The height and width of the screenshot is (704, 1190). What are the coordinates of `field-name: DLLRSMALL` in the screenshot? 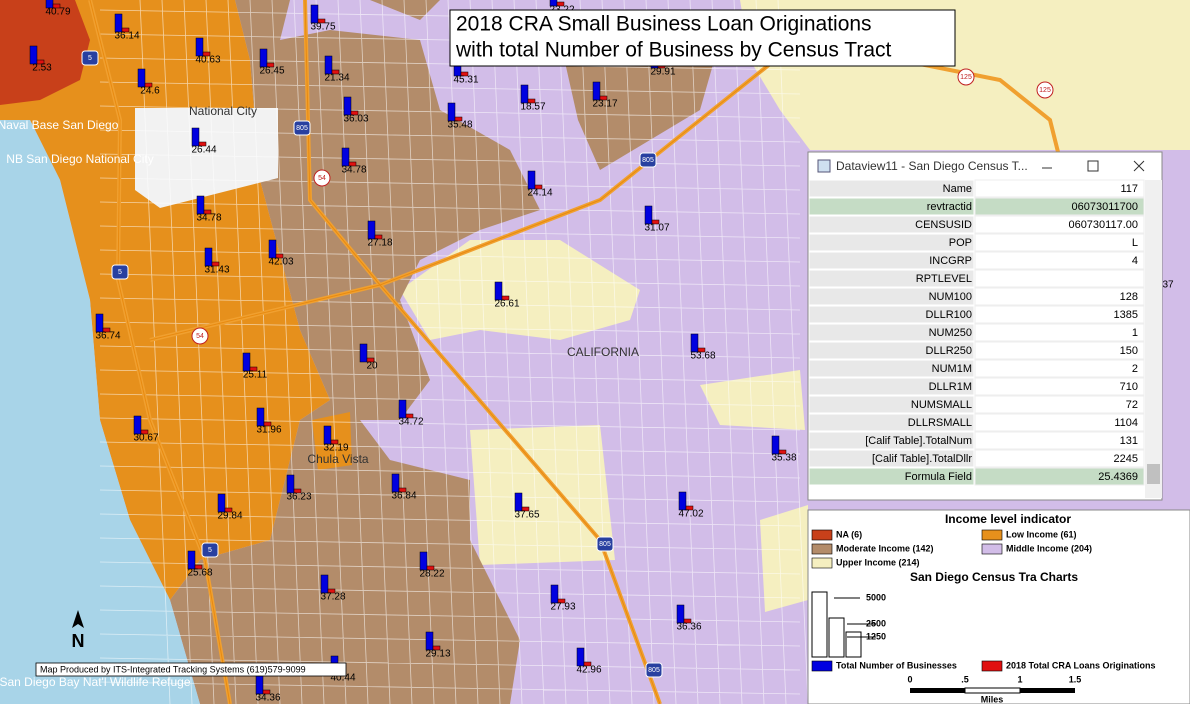 It's located at (940, 423).